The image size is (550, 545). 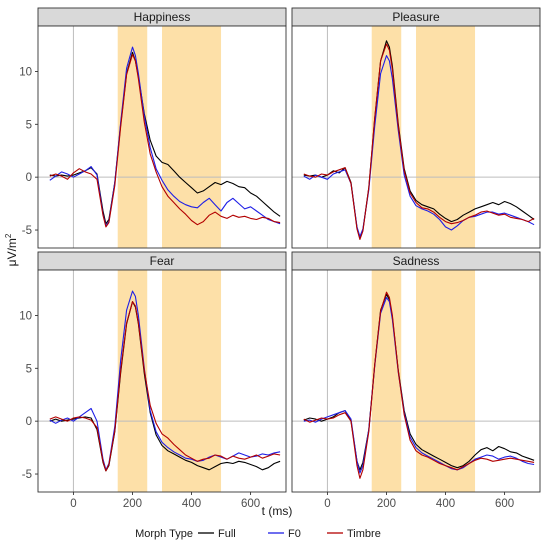 I want to click on legend-title: Morph Type, so click(x=164, y=534).